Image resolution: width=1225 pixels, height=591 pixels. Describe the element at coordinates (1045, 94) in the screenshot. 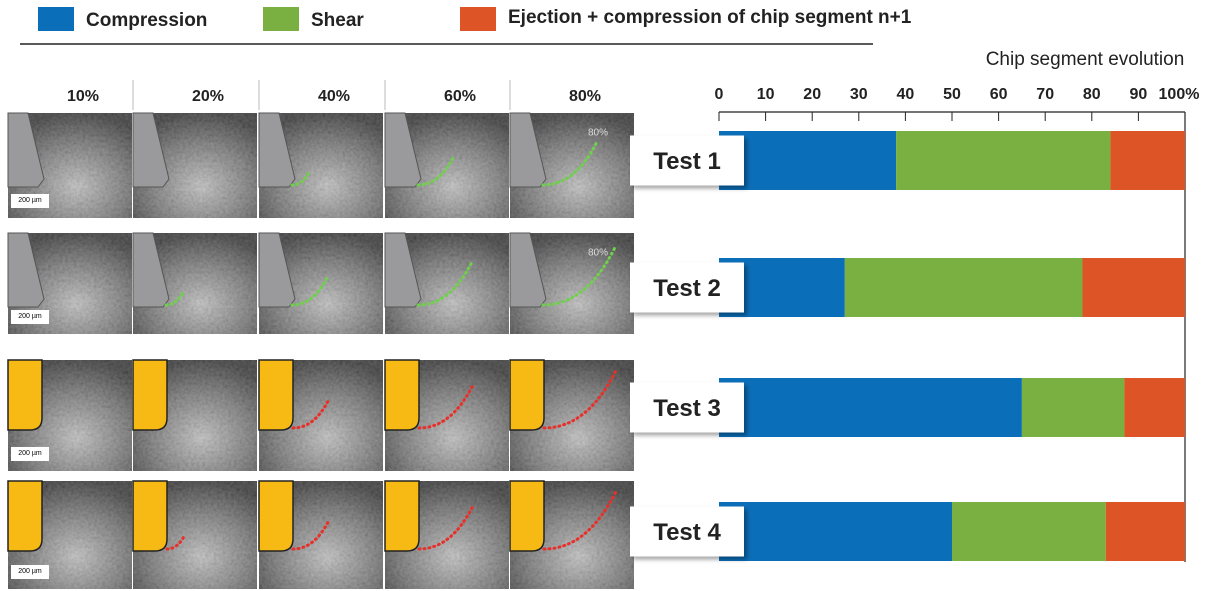

I see `x-tick-label: 70` at that location.